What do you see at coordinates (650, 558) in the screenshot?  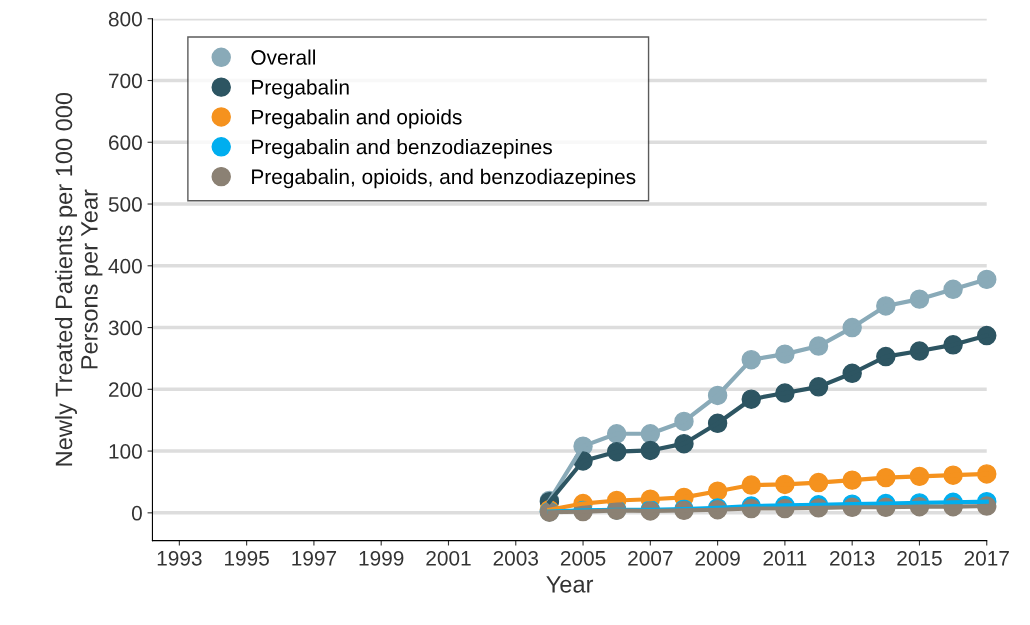 I see `x-tick-label: 2007` at bounding box center [650, 558].